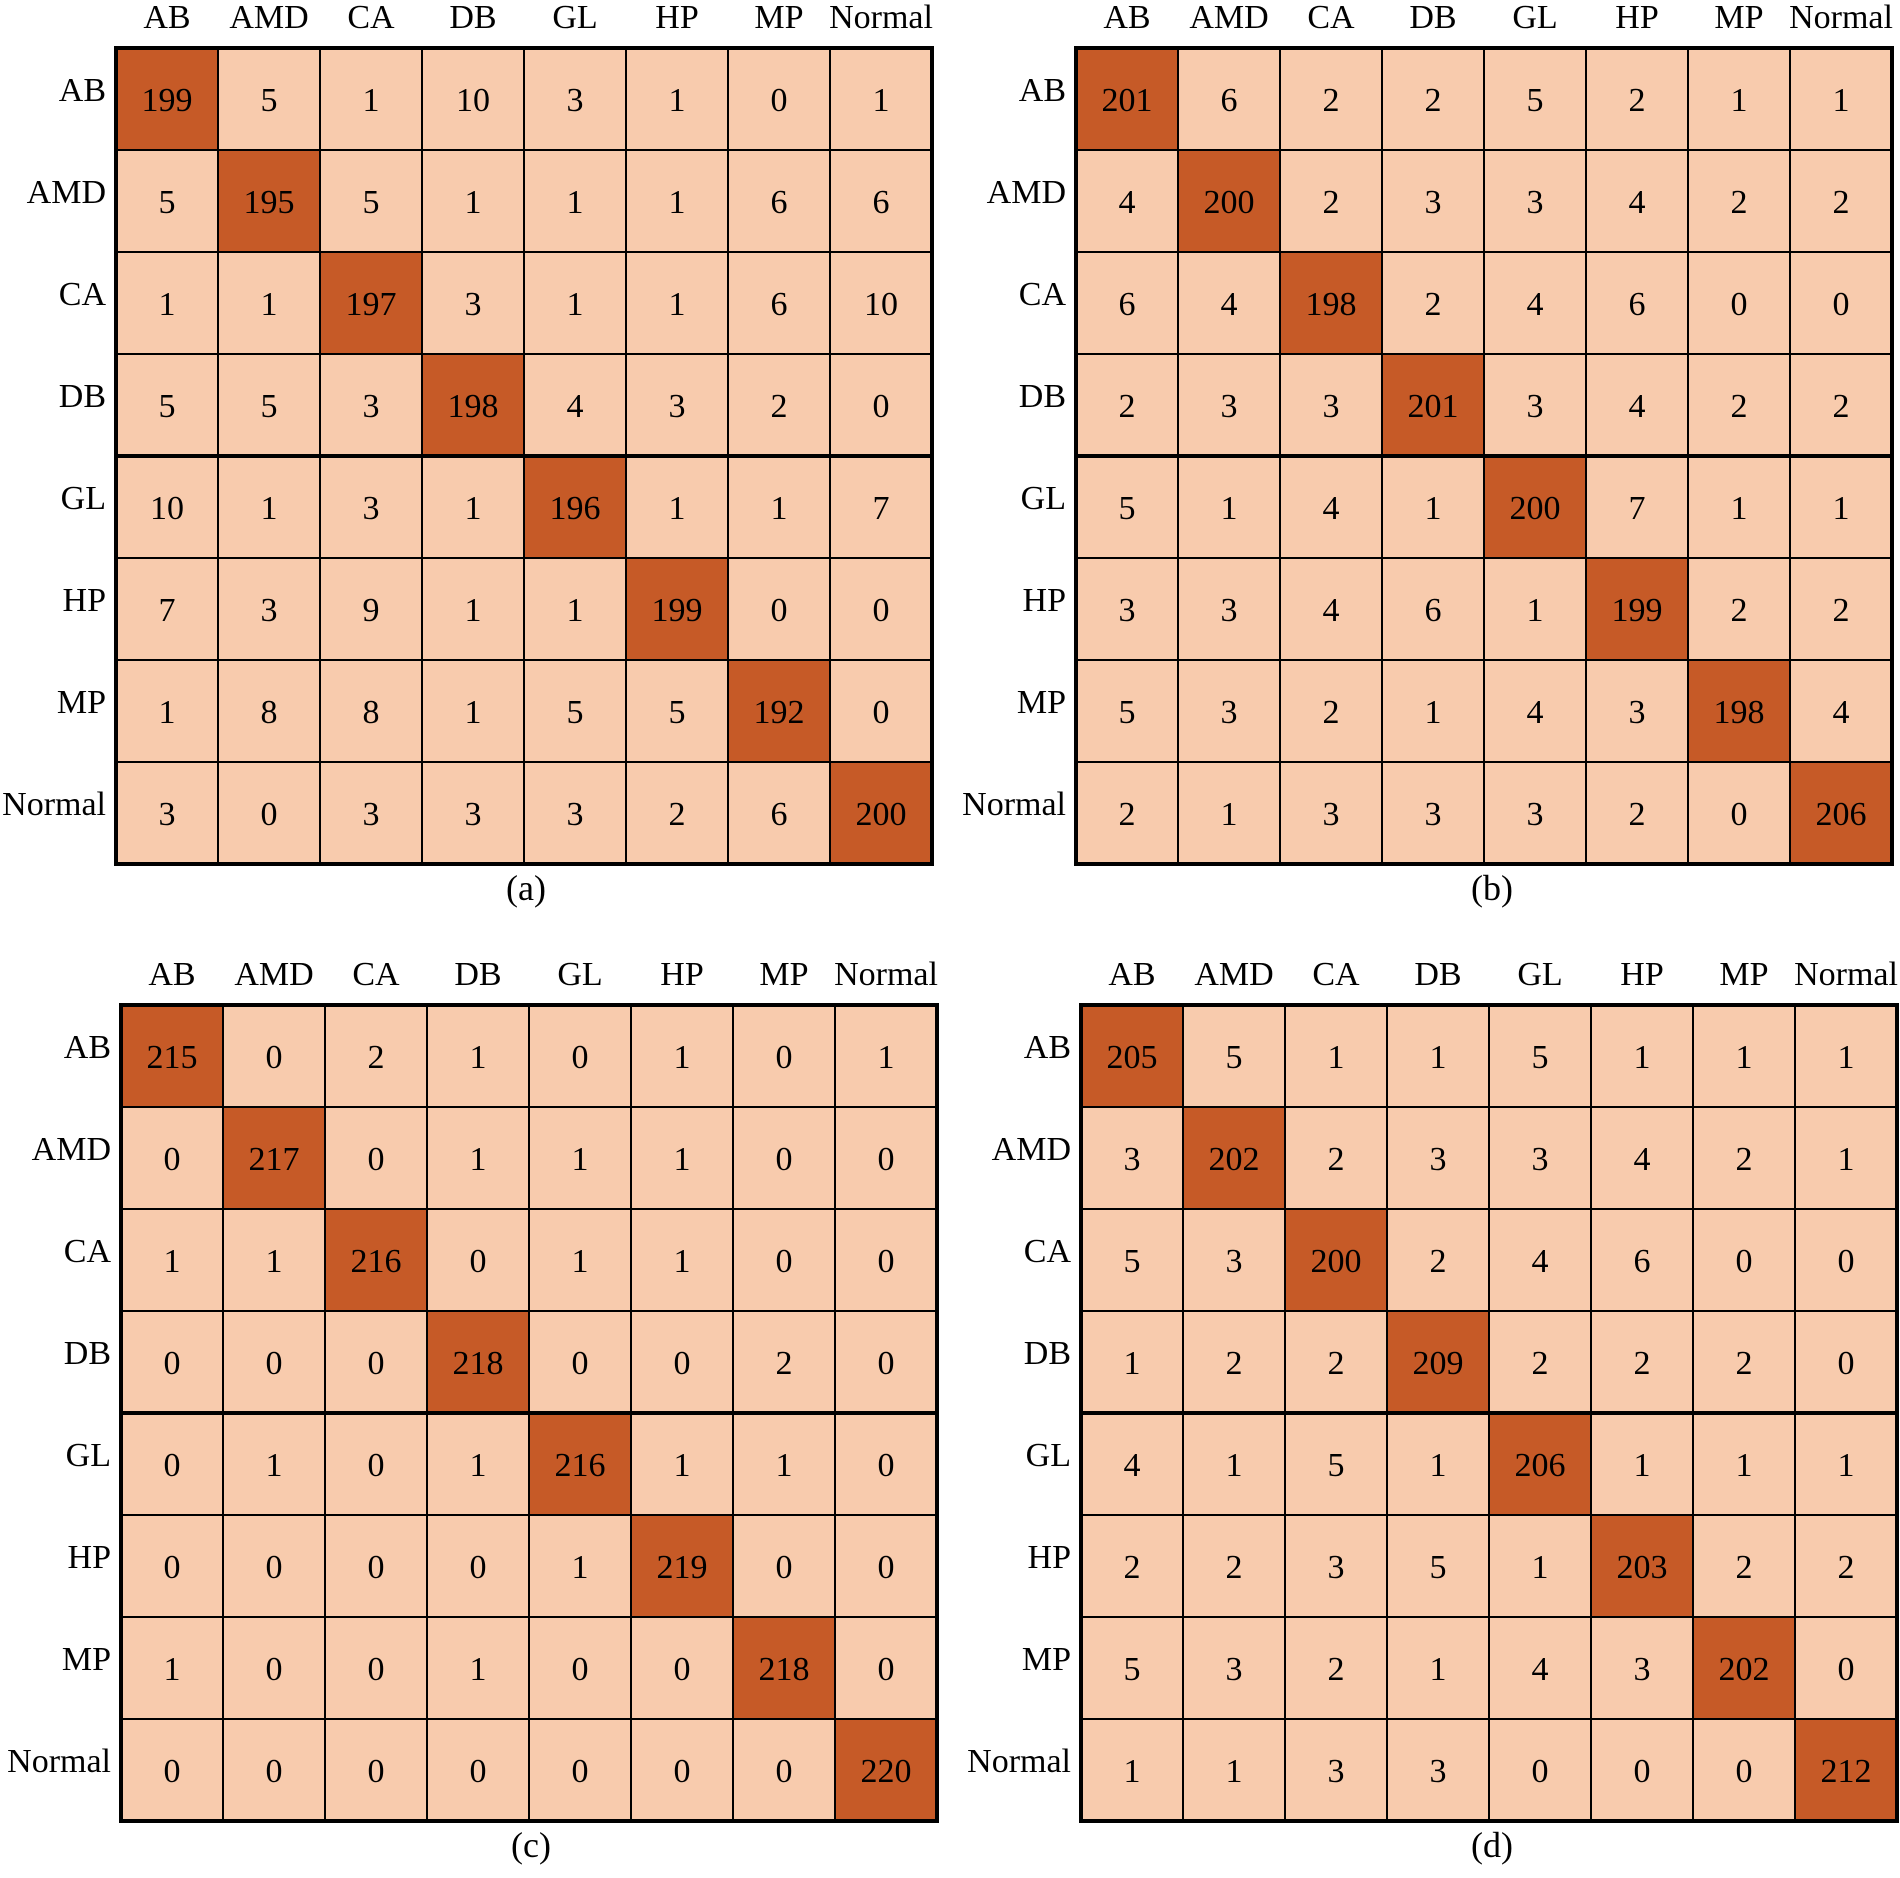 The height and width of the screenshot is (1878, 1900). I want to click on cell-value: 209, so click(1438, 1363).